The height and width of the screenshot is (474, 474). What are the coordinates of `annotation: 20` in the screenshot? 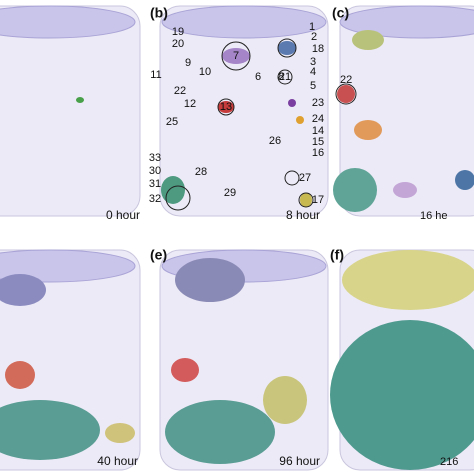 It's located at (178, 44).